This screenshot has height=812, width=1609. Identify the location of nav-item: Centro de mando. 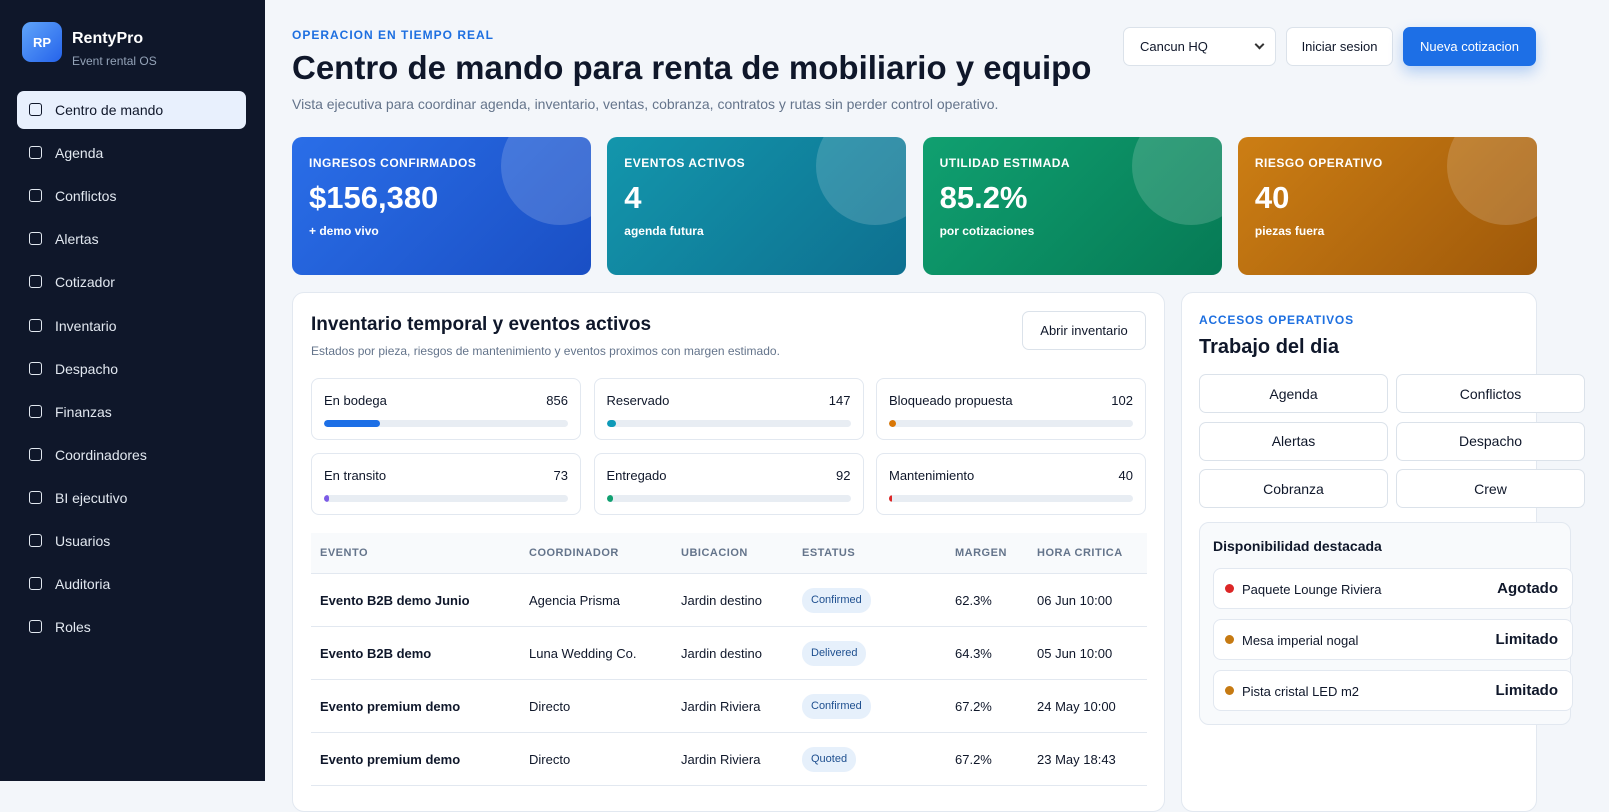
(131, 110).